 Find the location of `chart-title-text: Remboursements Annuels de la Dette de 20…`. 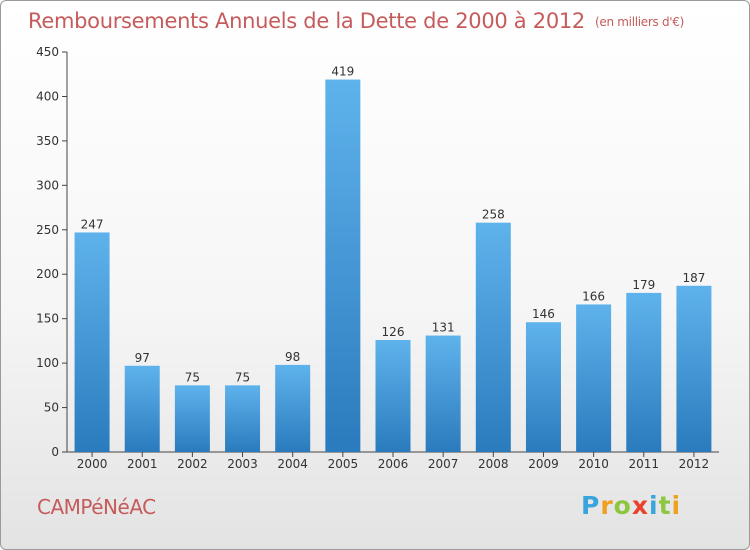

chart-title-text: Remboursements Annuels de la Dette de 20… is located at coordinates (306, 21).